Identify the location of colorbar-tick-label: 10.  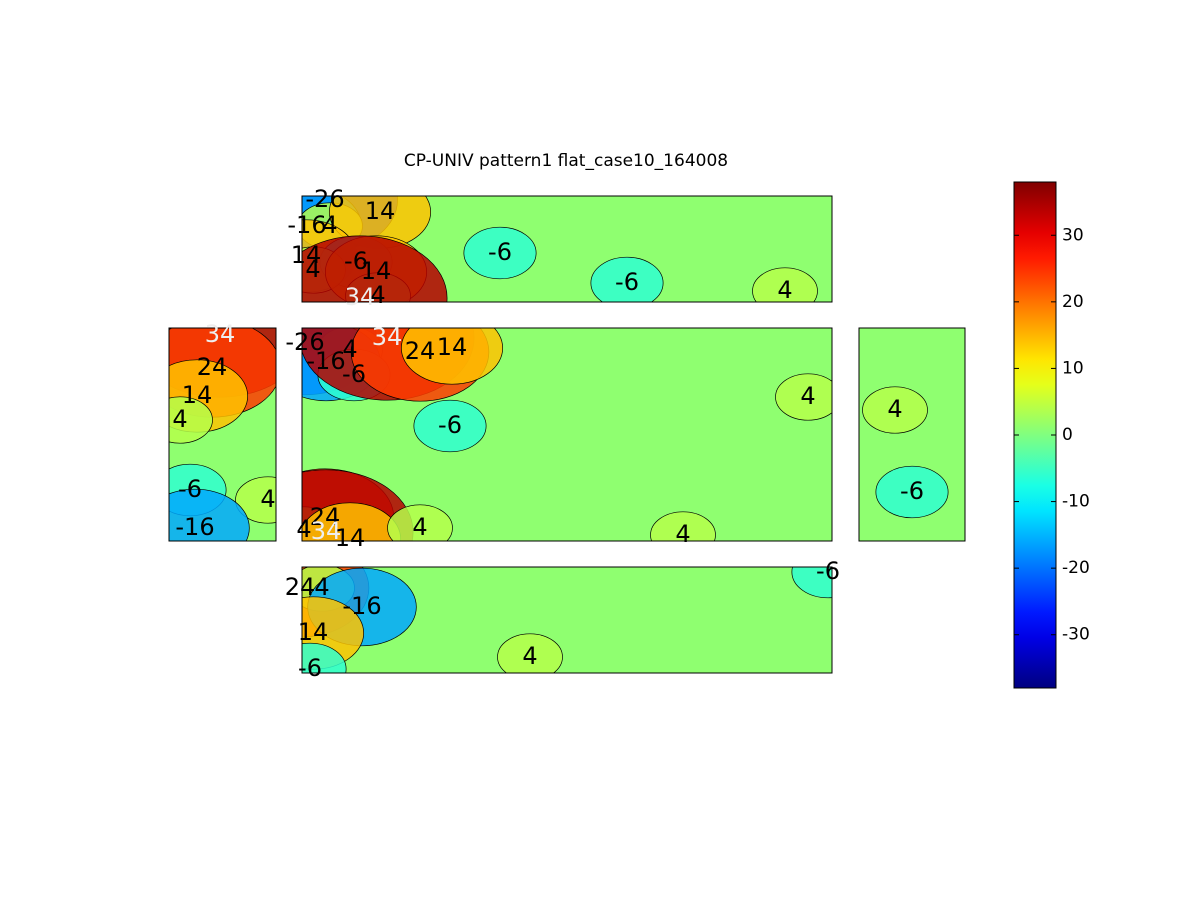
(1073, 368).